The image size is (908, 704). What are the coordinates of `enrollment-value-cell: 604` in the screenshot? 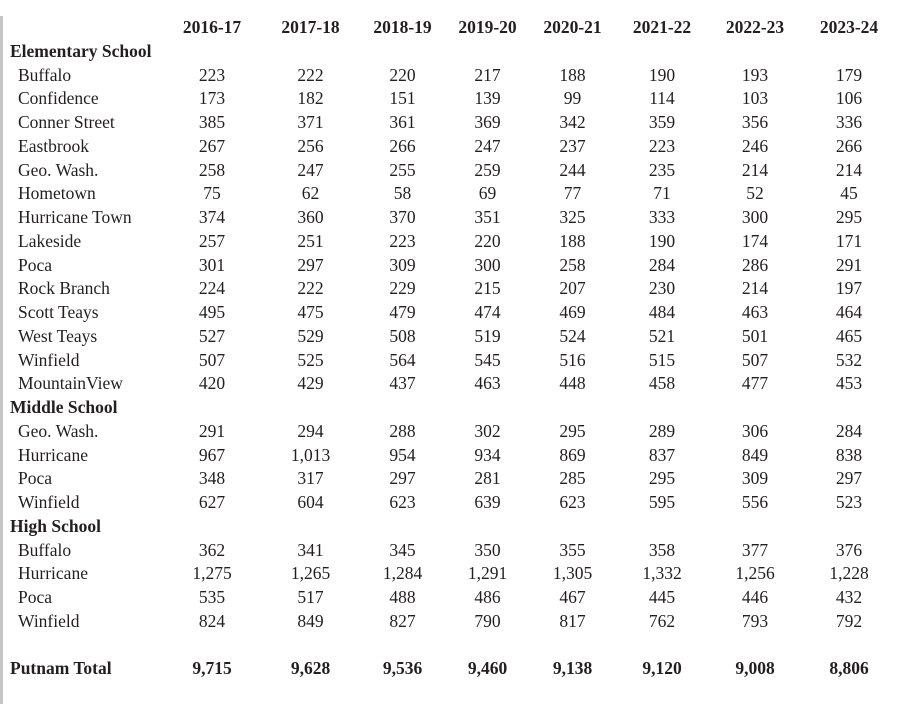 It's located at (310, 502).